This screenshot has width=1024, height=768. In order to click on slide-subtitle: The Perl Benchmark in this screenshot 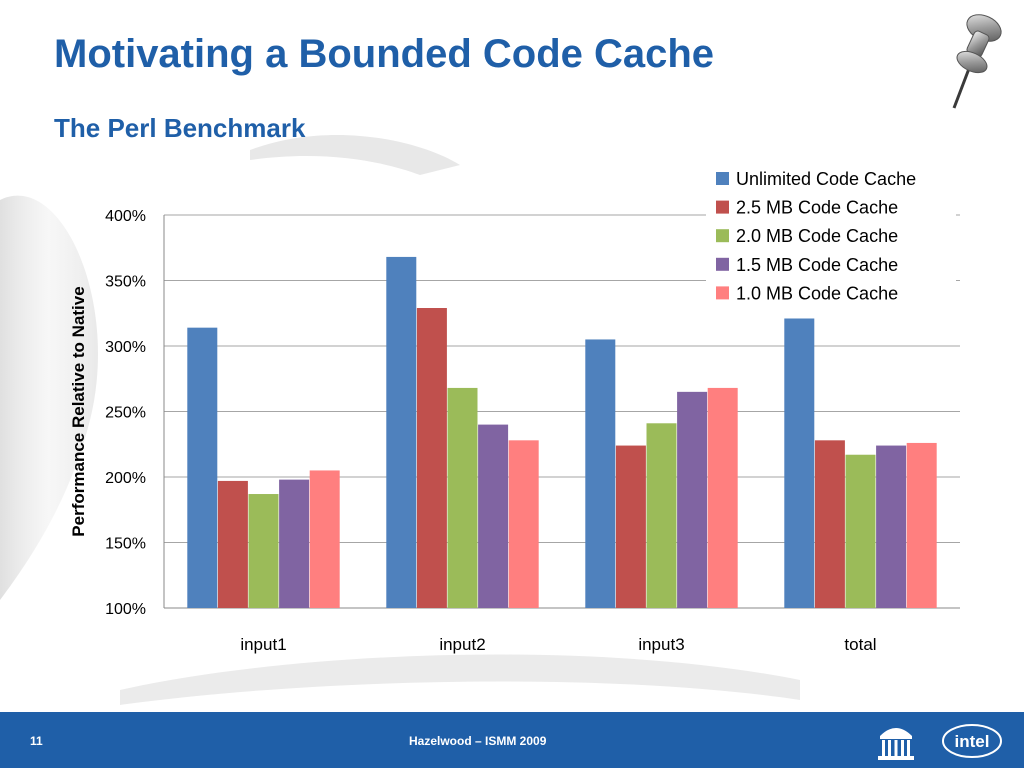, I will do `click(180, 128)`.